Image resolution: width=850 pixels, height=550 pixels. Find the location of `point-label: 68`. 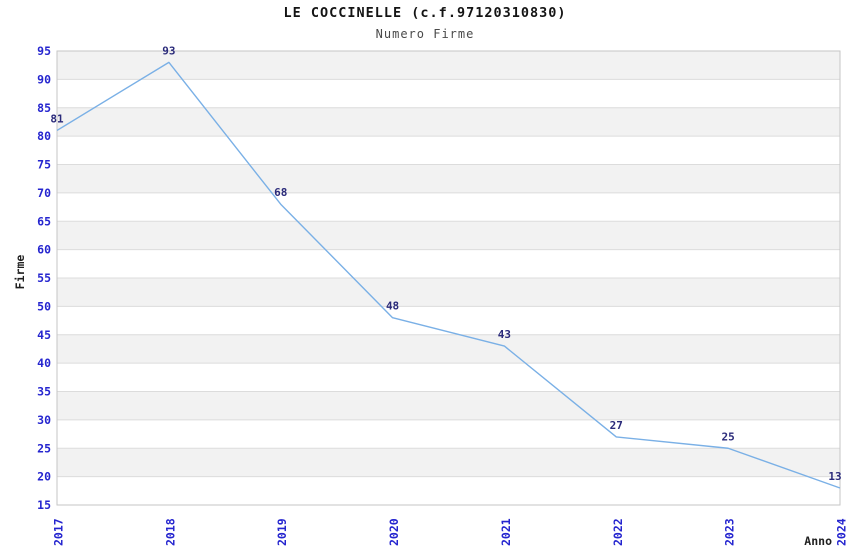

point-label: 68 is located at coordinates (280, 192).